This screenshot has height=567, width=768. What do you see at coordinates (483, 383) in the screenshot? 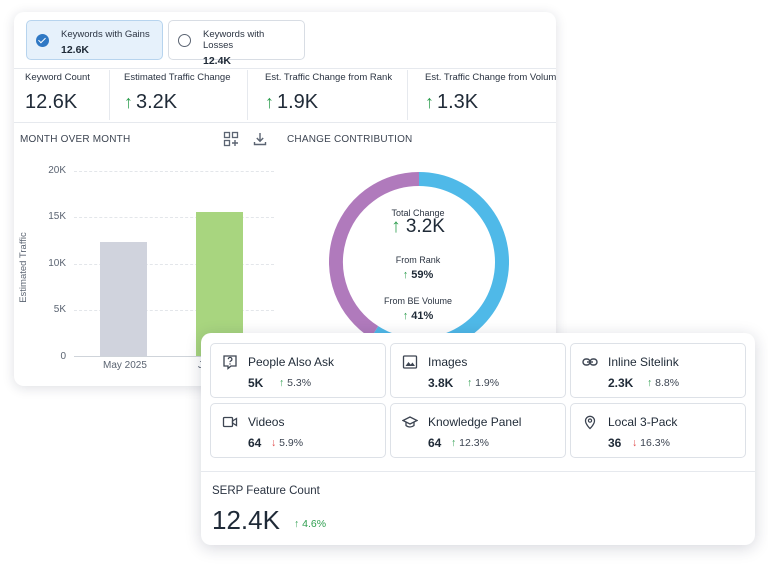
I see `feature-change: ↑ 1.9%` at bounding box center [483, 383].